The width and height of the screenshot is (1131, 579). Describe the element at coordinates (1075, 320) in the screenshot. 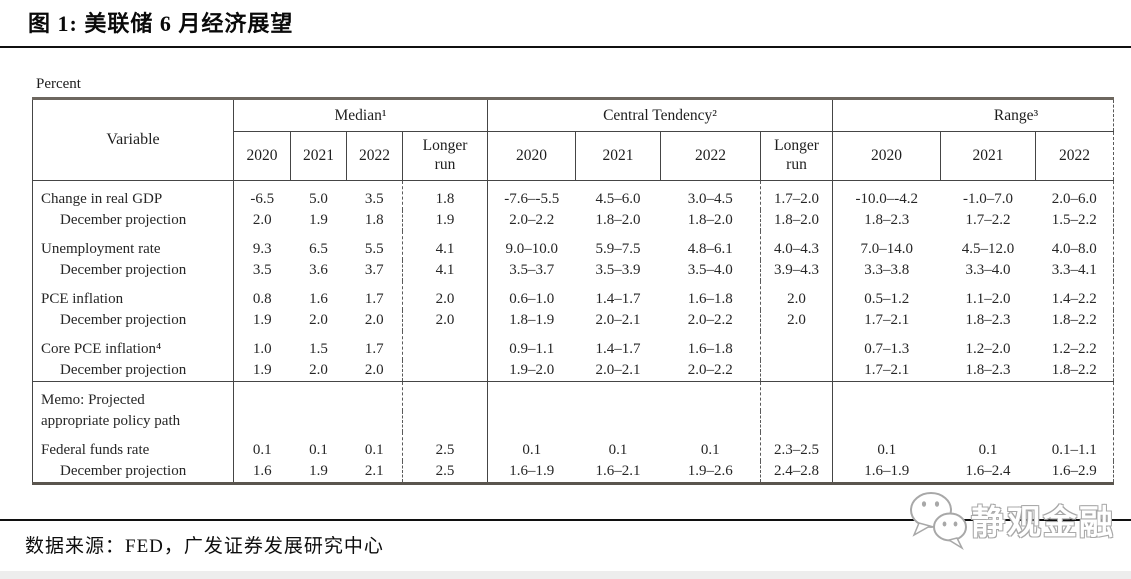

I see `value-cell: 1.8–2.2` at that location.